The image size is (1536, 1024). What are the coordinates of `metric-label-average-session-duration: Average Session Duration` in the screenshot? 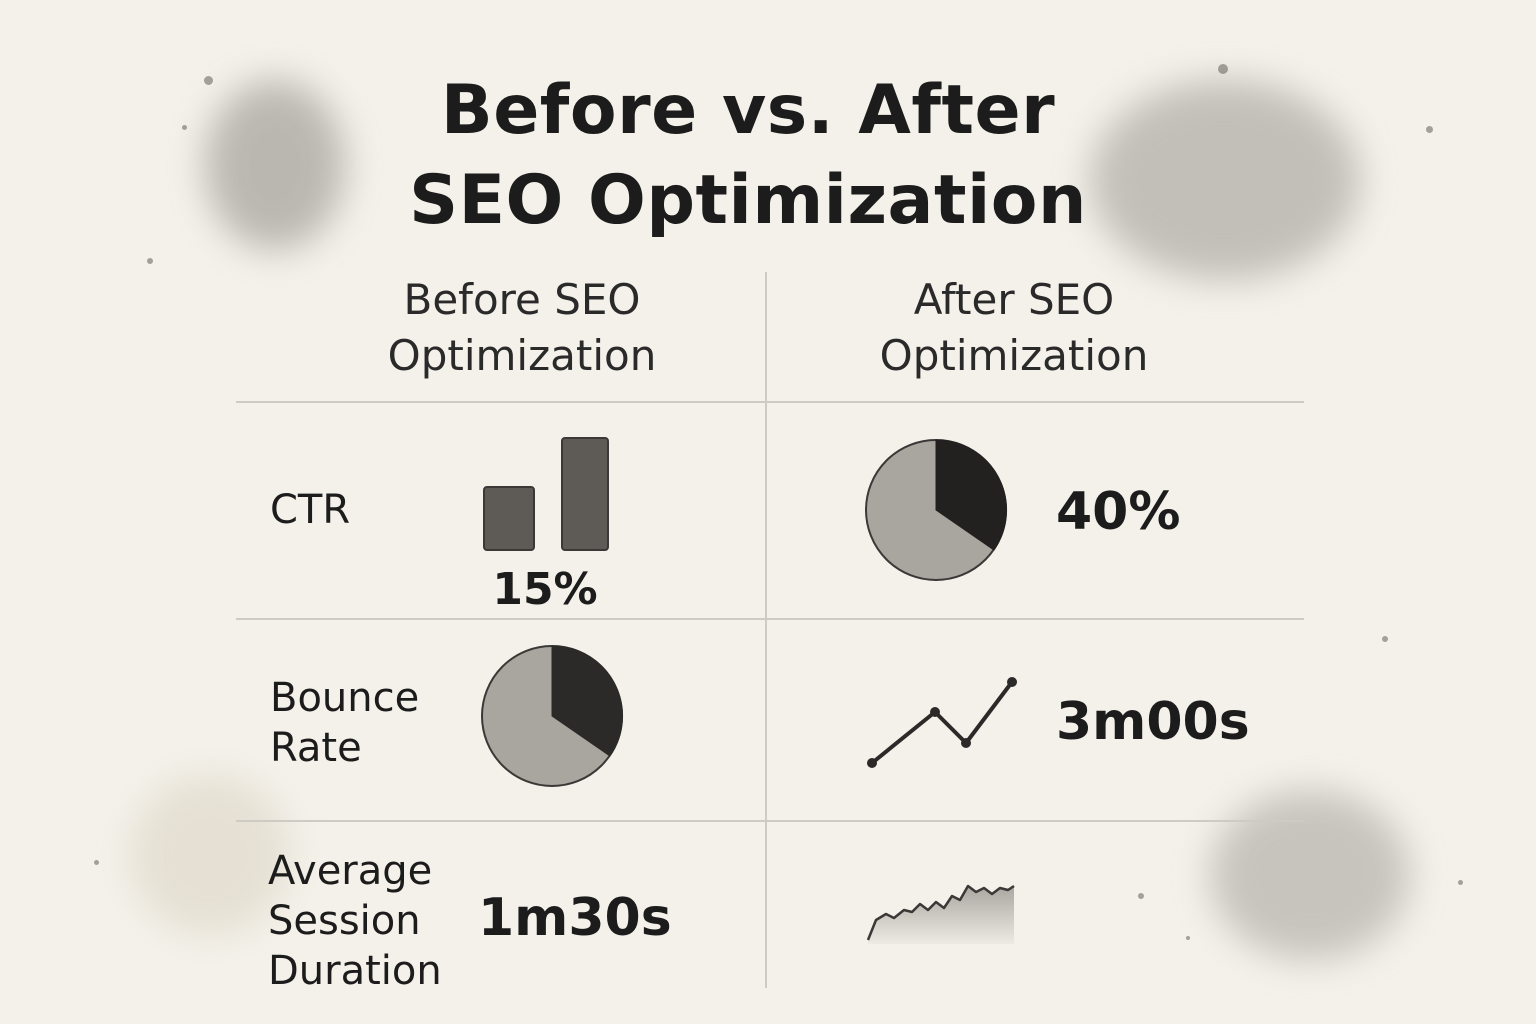 It's located at (355, 921).